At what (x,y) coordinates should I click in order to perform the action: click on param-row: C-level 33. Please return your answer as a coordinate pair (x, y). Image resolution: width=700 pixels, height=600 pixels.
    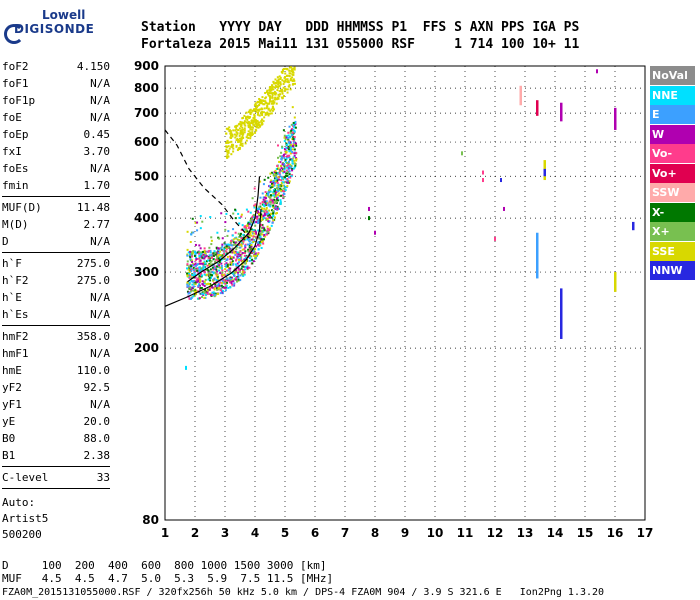
    Looking at the image, I should click on (56, 477).